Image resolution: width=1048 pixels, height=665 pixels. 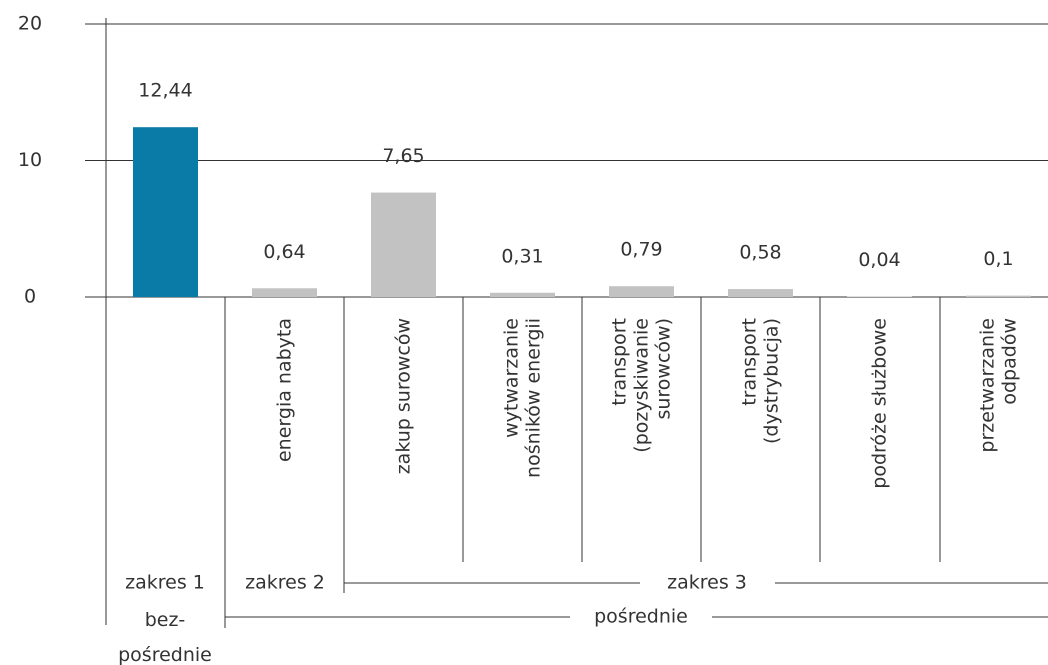 What do you see at coordinates (641, 250) in the screenshot?
I see `value-label: 0,79` at bounding box center [641, 250].